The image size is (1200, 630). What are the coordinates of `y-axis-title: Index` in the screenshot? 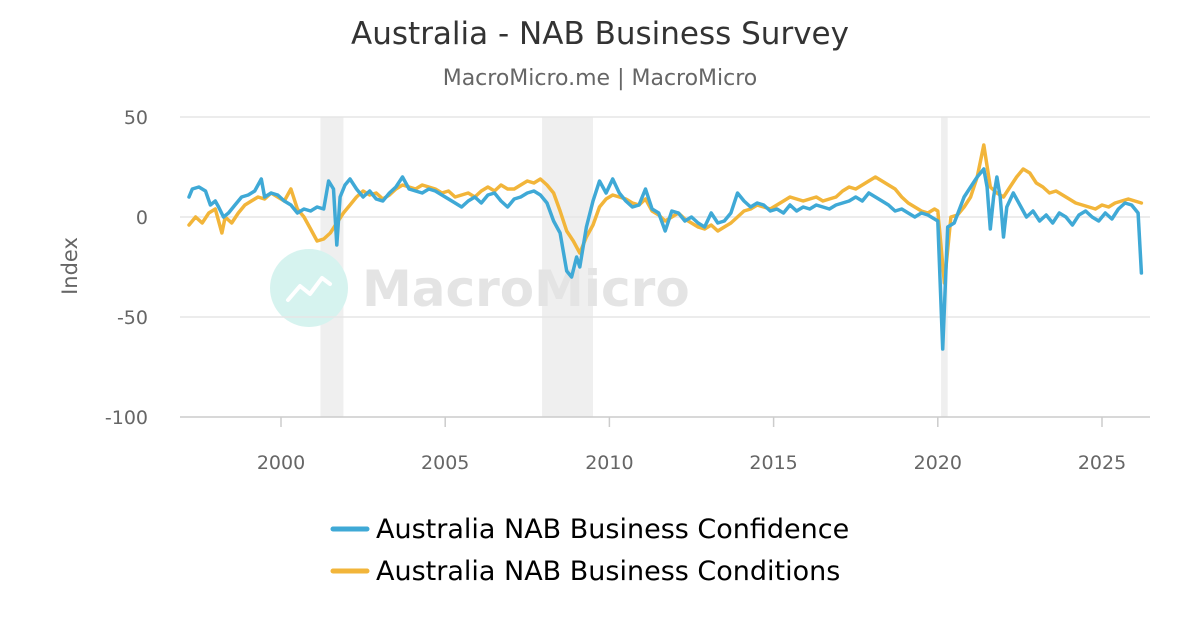 It's located at (70, 266).